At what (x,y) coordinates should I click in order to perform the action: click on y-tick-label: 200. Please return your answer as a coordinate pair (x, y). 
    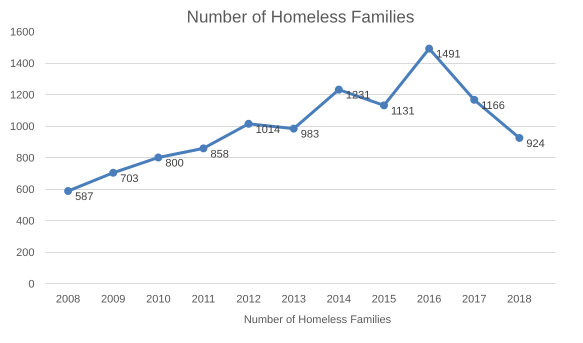
    Looking at the image, I should click on (25, 253).